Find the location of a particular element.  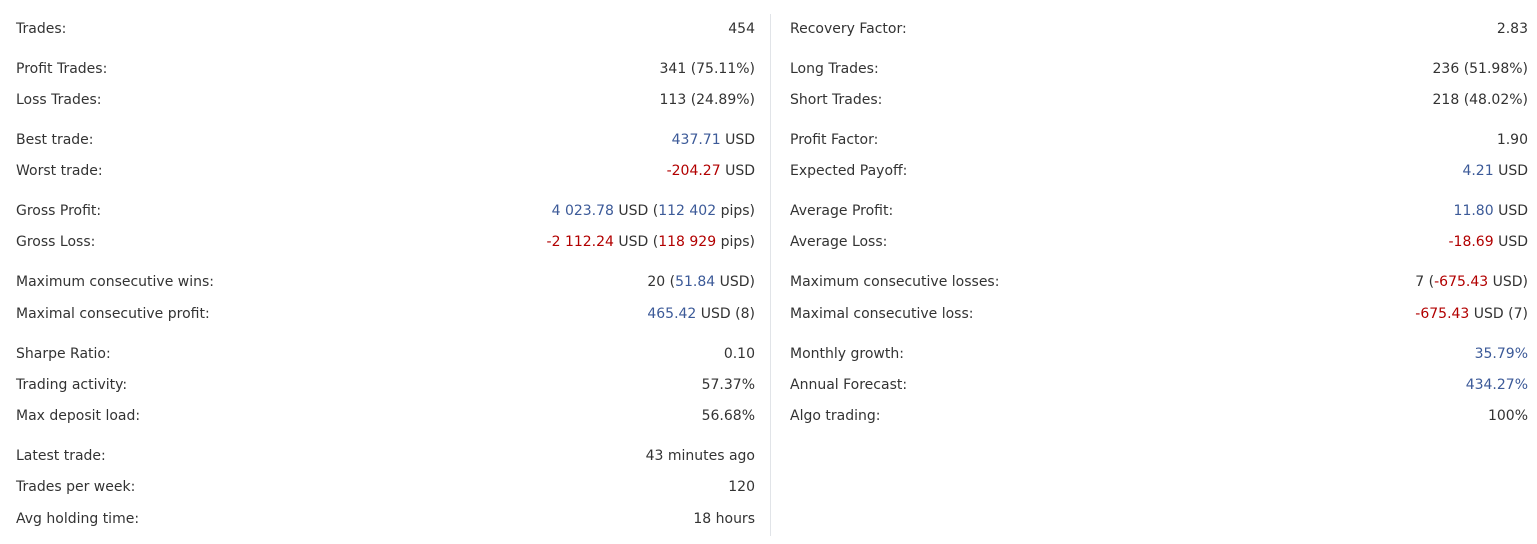

stat-row: Trading activity: 57.37% is located at coordinates (385, 385).